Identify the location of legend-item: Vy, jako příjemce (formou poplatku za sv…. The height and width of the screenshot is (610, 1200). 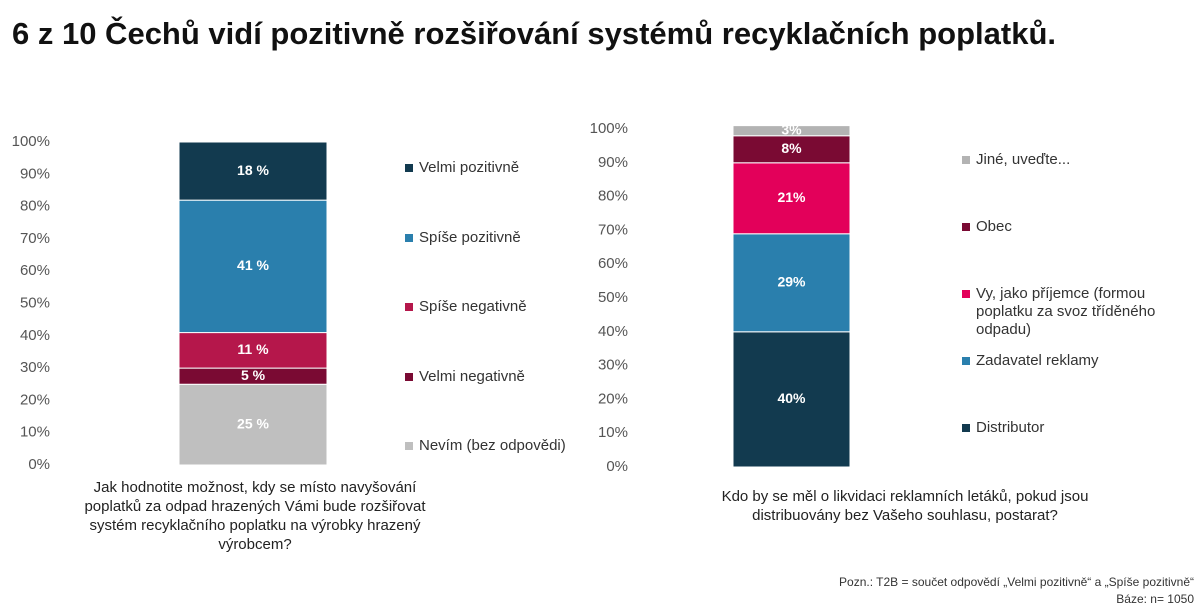
(1062, 312).